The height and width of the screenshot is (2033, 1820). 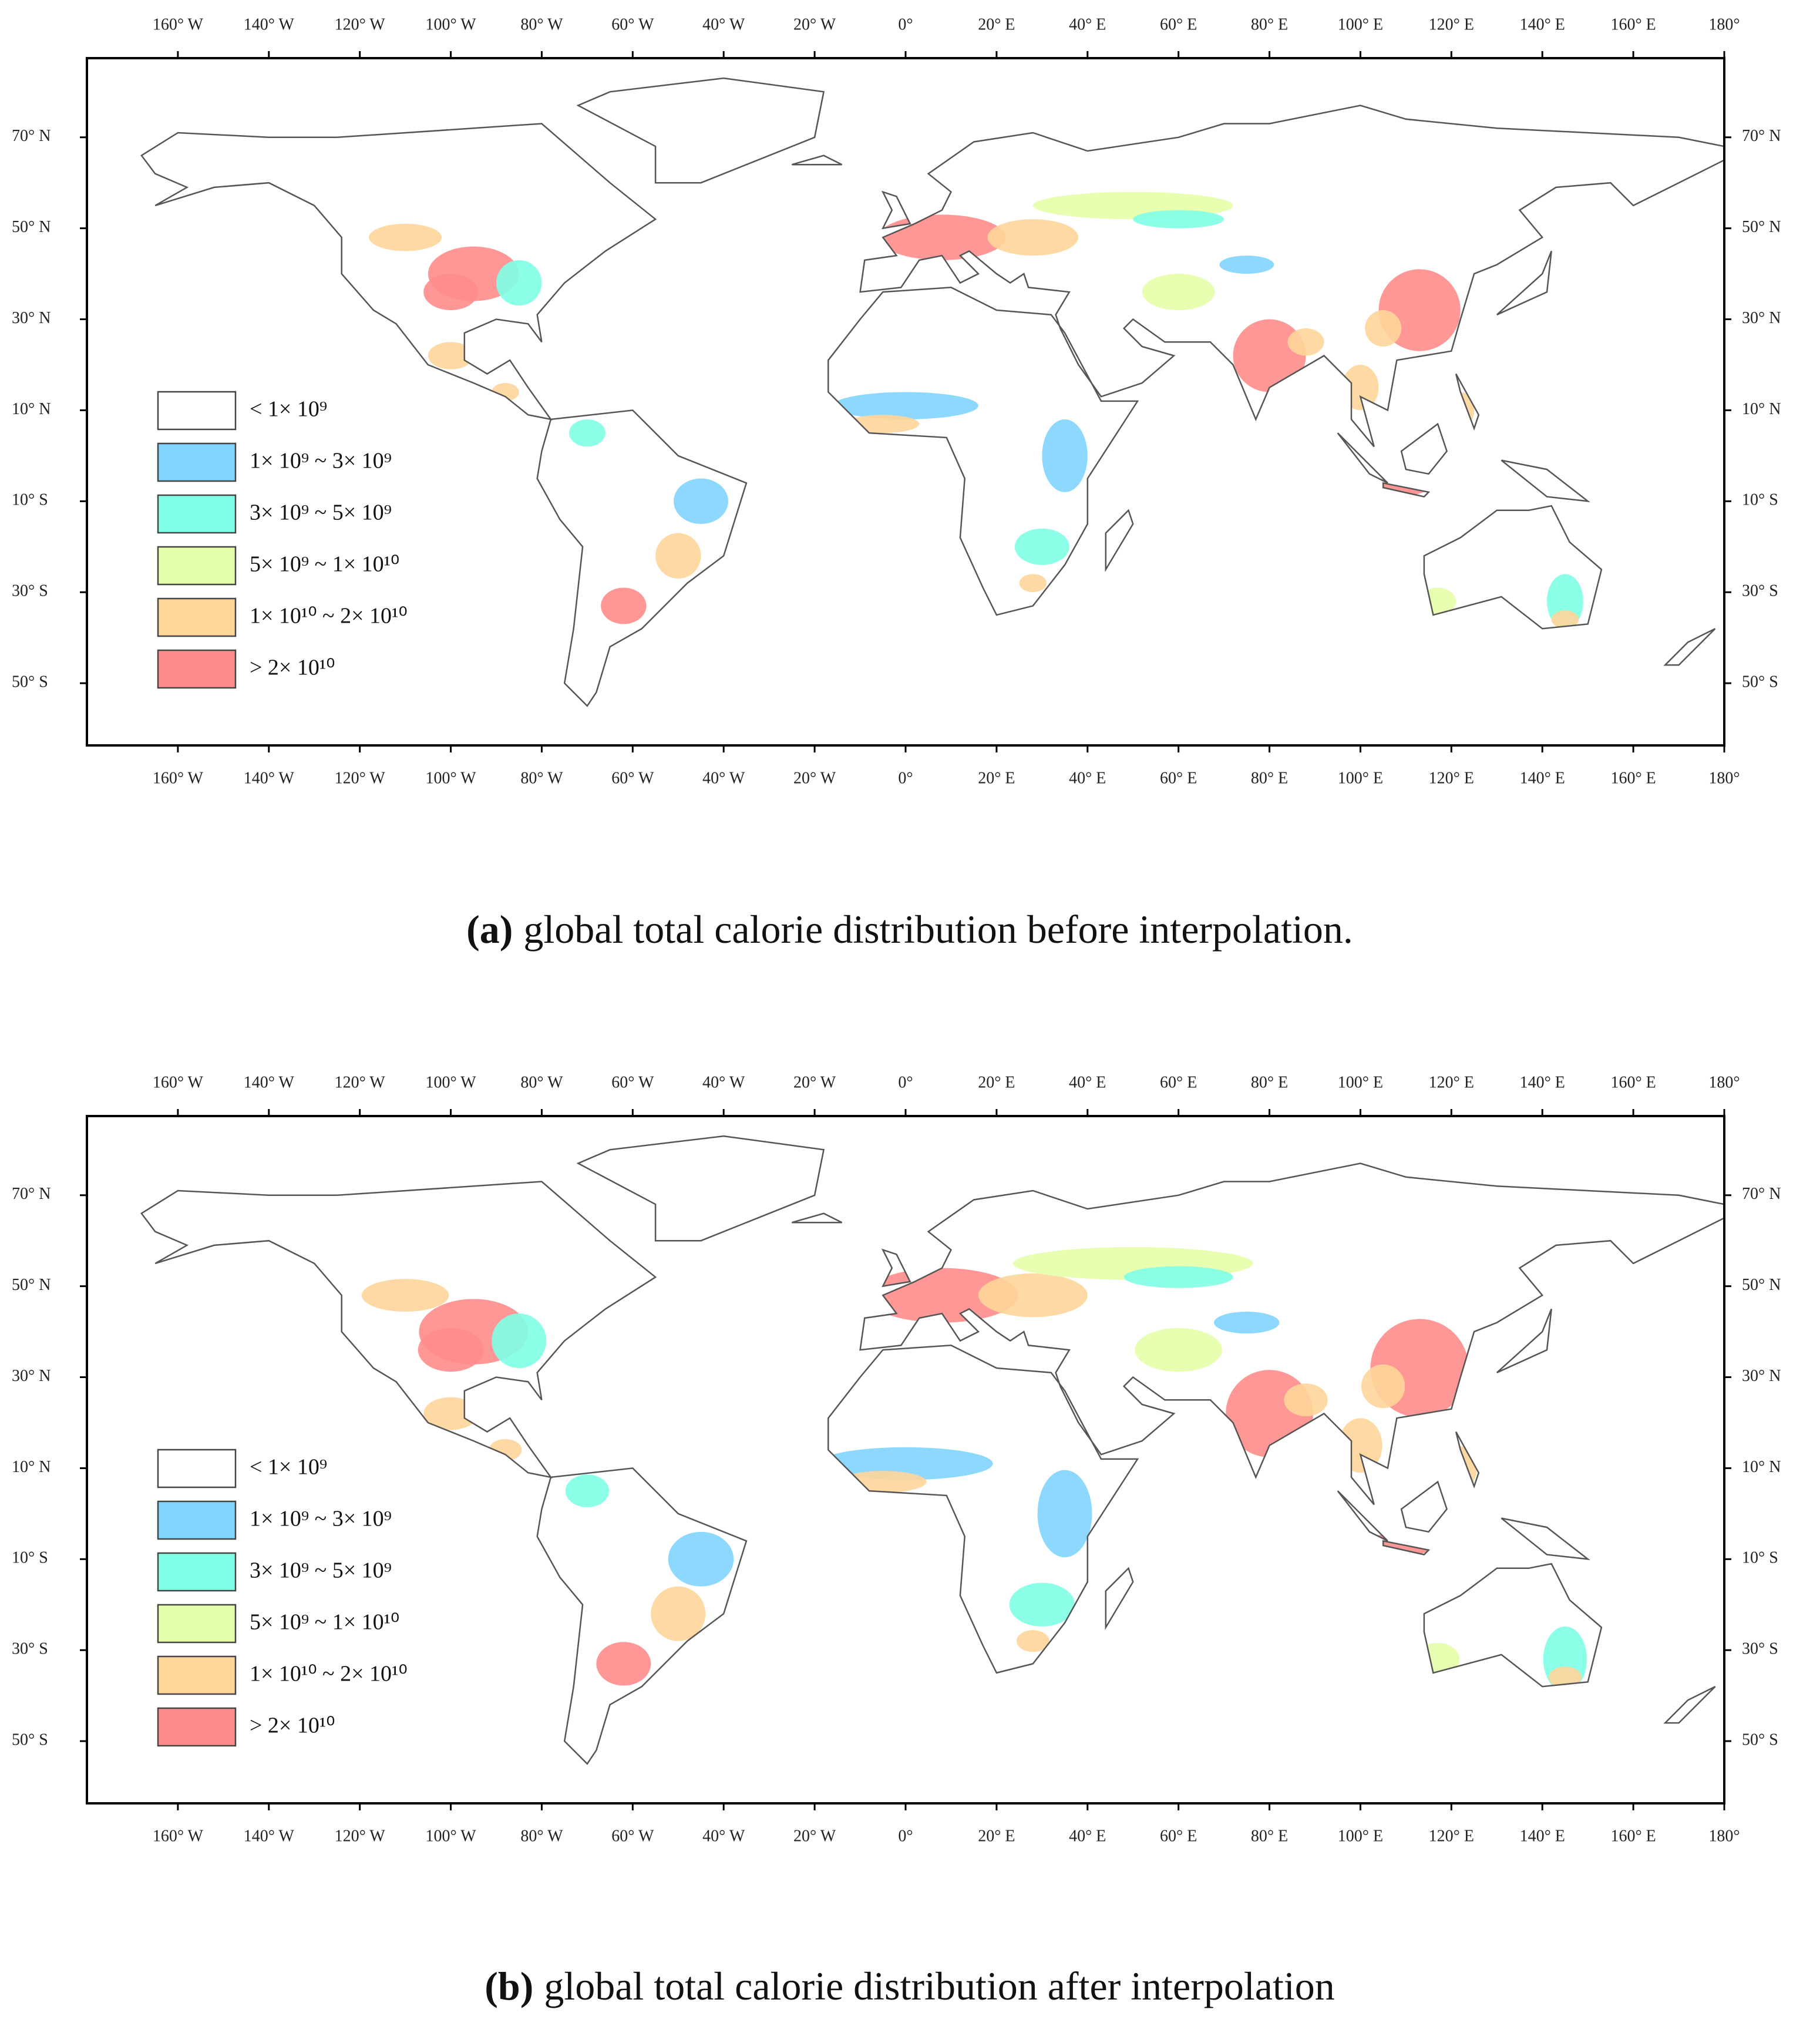 What do you see at coordinates (723, 1836) in the screenshot?
I see `lon-label-bottom: 40° W` at bounding box center [723, 1836].